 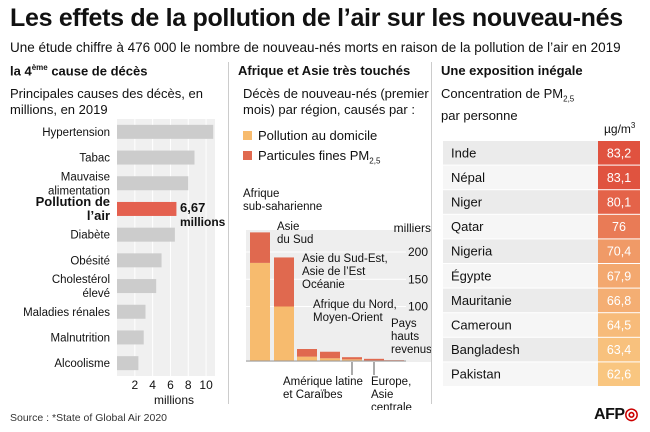 What do you see at coordinates (82, 364) in the screenshot?
I see `category-label: Alcoolisme` at bounding box center [82, 364].